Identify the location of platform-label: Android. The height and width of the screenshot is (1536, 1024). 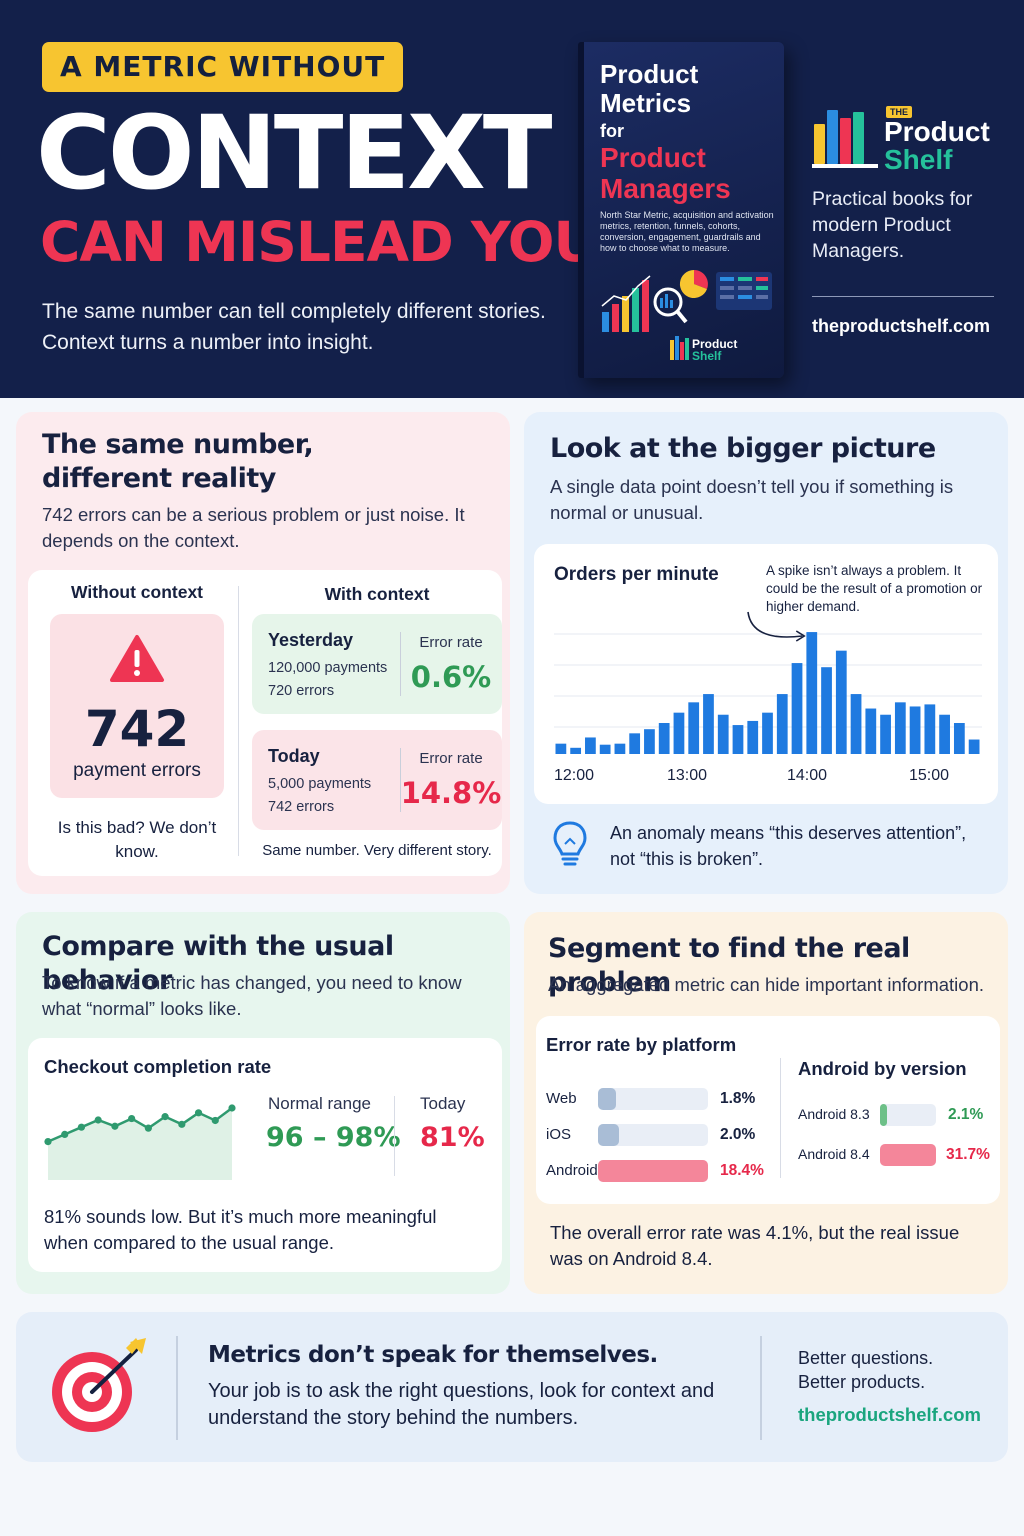
(572, 1170).